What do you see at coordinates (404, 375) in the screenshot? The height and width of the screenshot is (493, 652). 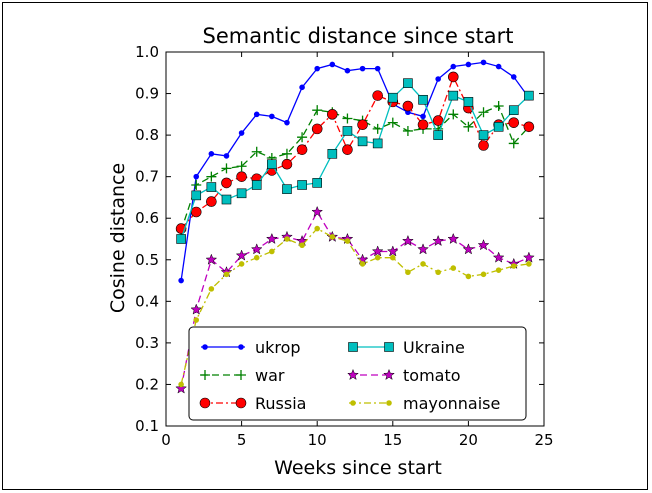 I see `legend-entry-tomato: tomato` at bounding box center [404, 375].